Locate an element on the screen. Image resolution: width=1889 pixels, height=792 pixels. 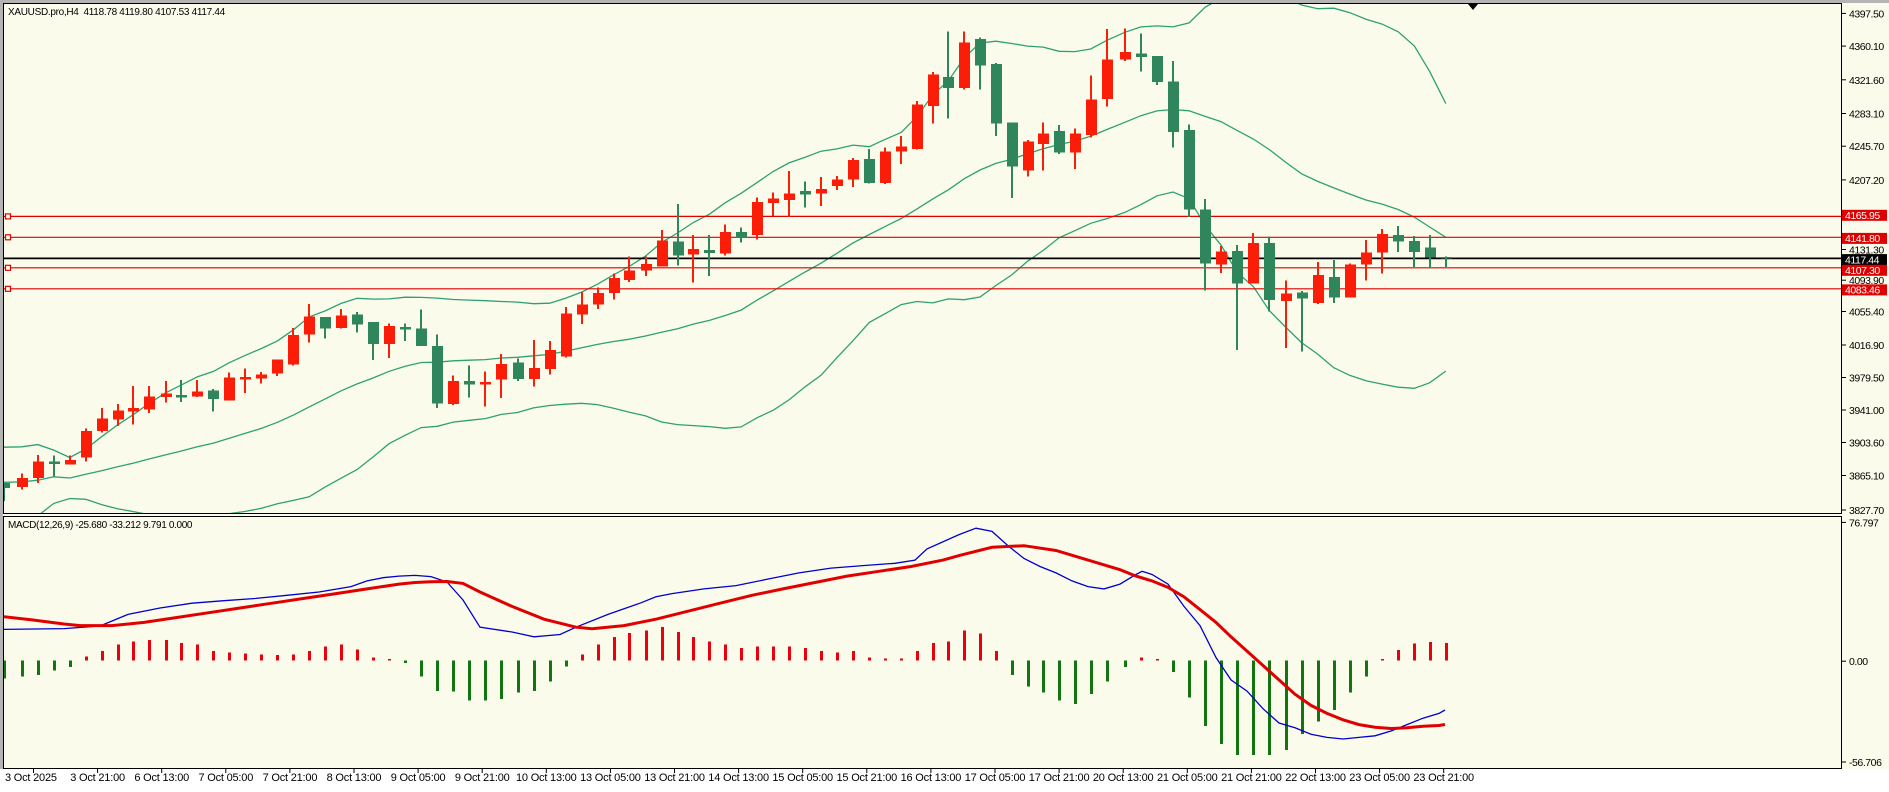
svg-text: 13 Oct 21:00 is located at coordinates (674, 778).